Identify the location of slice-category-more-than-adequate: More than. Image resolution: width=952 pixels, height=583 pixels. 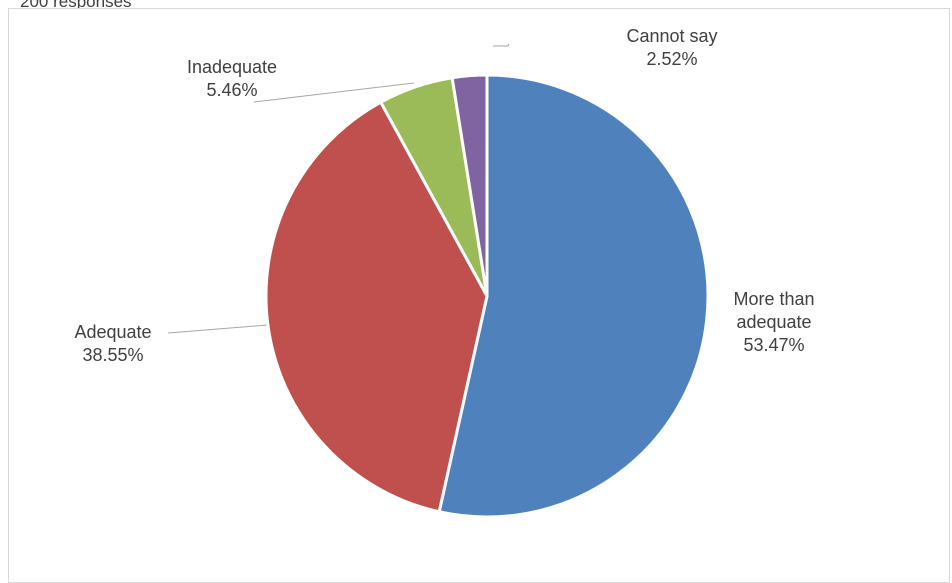
(774, 299).